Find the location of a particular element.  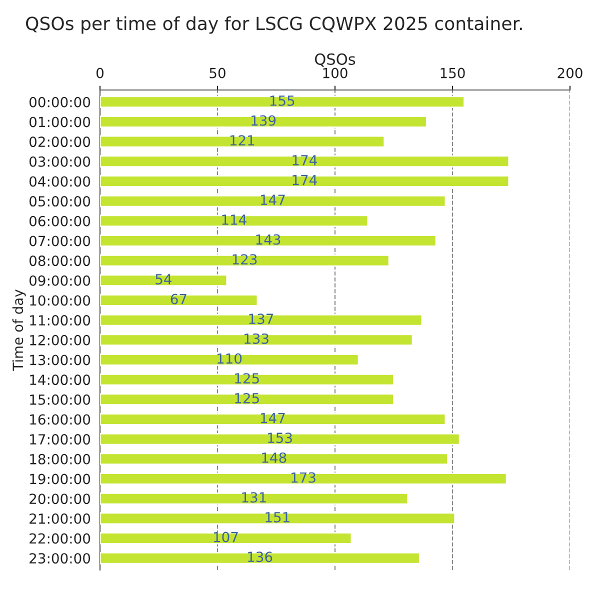

y-tick-label: 08:00:00 is located at coordinates (60, 261).